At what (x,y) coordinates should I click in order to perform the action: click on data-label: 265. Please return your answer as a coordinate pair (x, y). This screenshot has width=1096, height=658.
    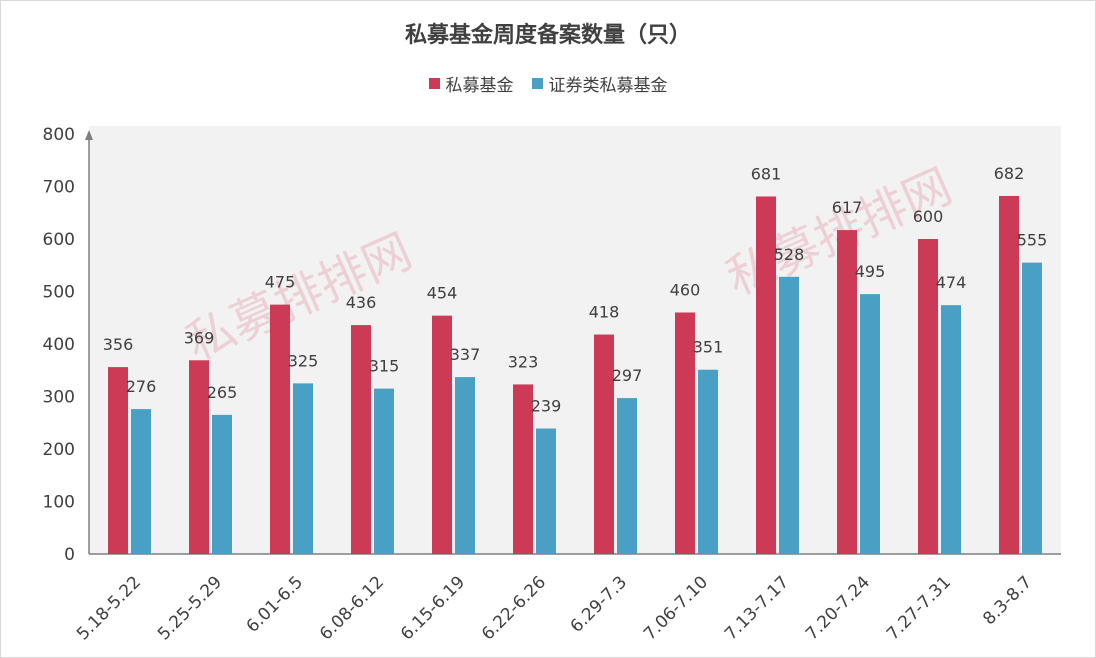
    Looking at the image, I should click on (222, 392).